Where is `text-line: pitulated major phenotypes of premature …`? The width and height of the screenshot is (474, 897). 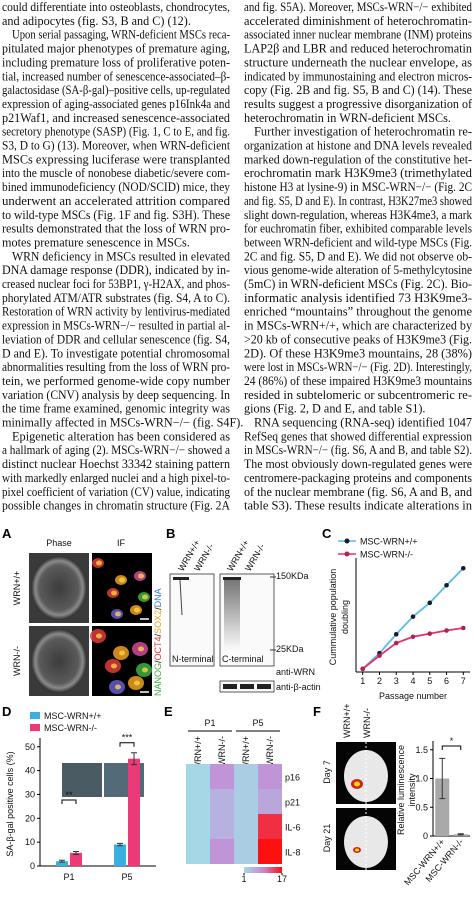 text-line: pitulated major phenotypes of premature … is located at coordinates (116, 49).